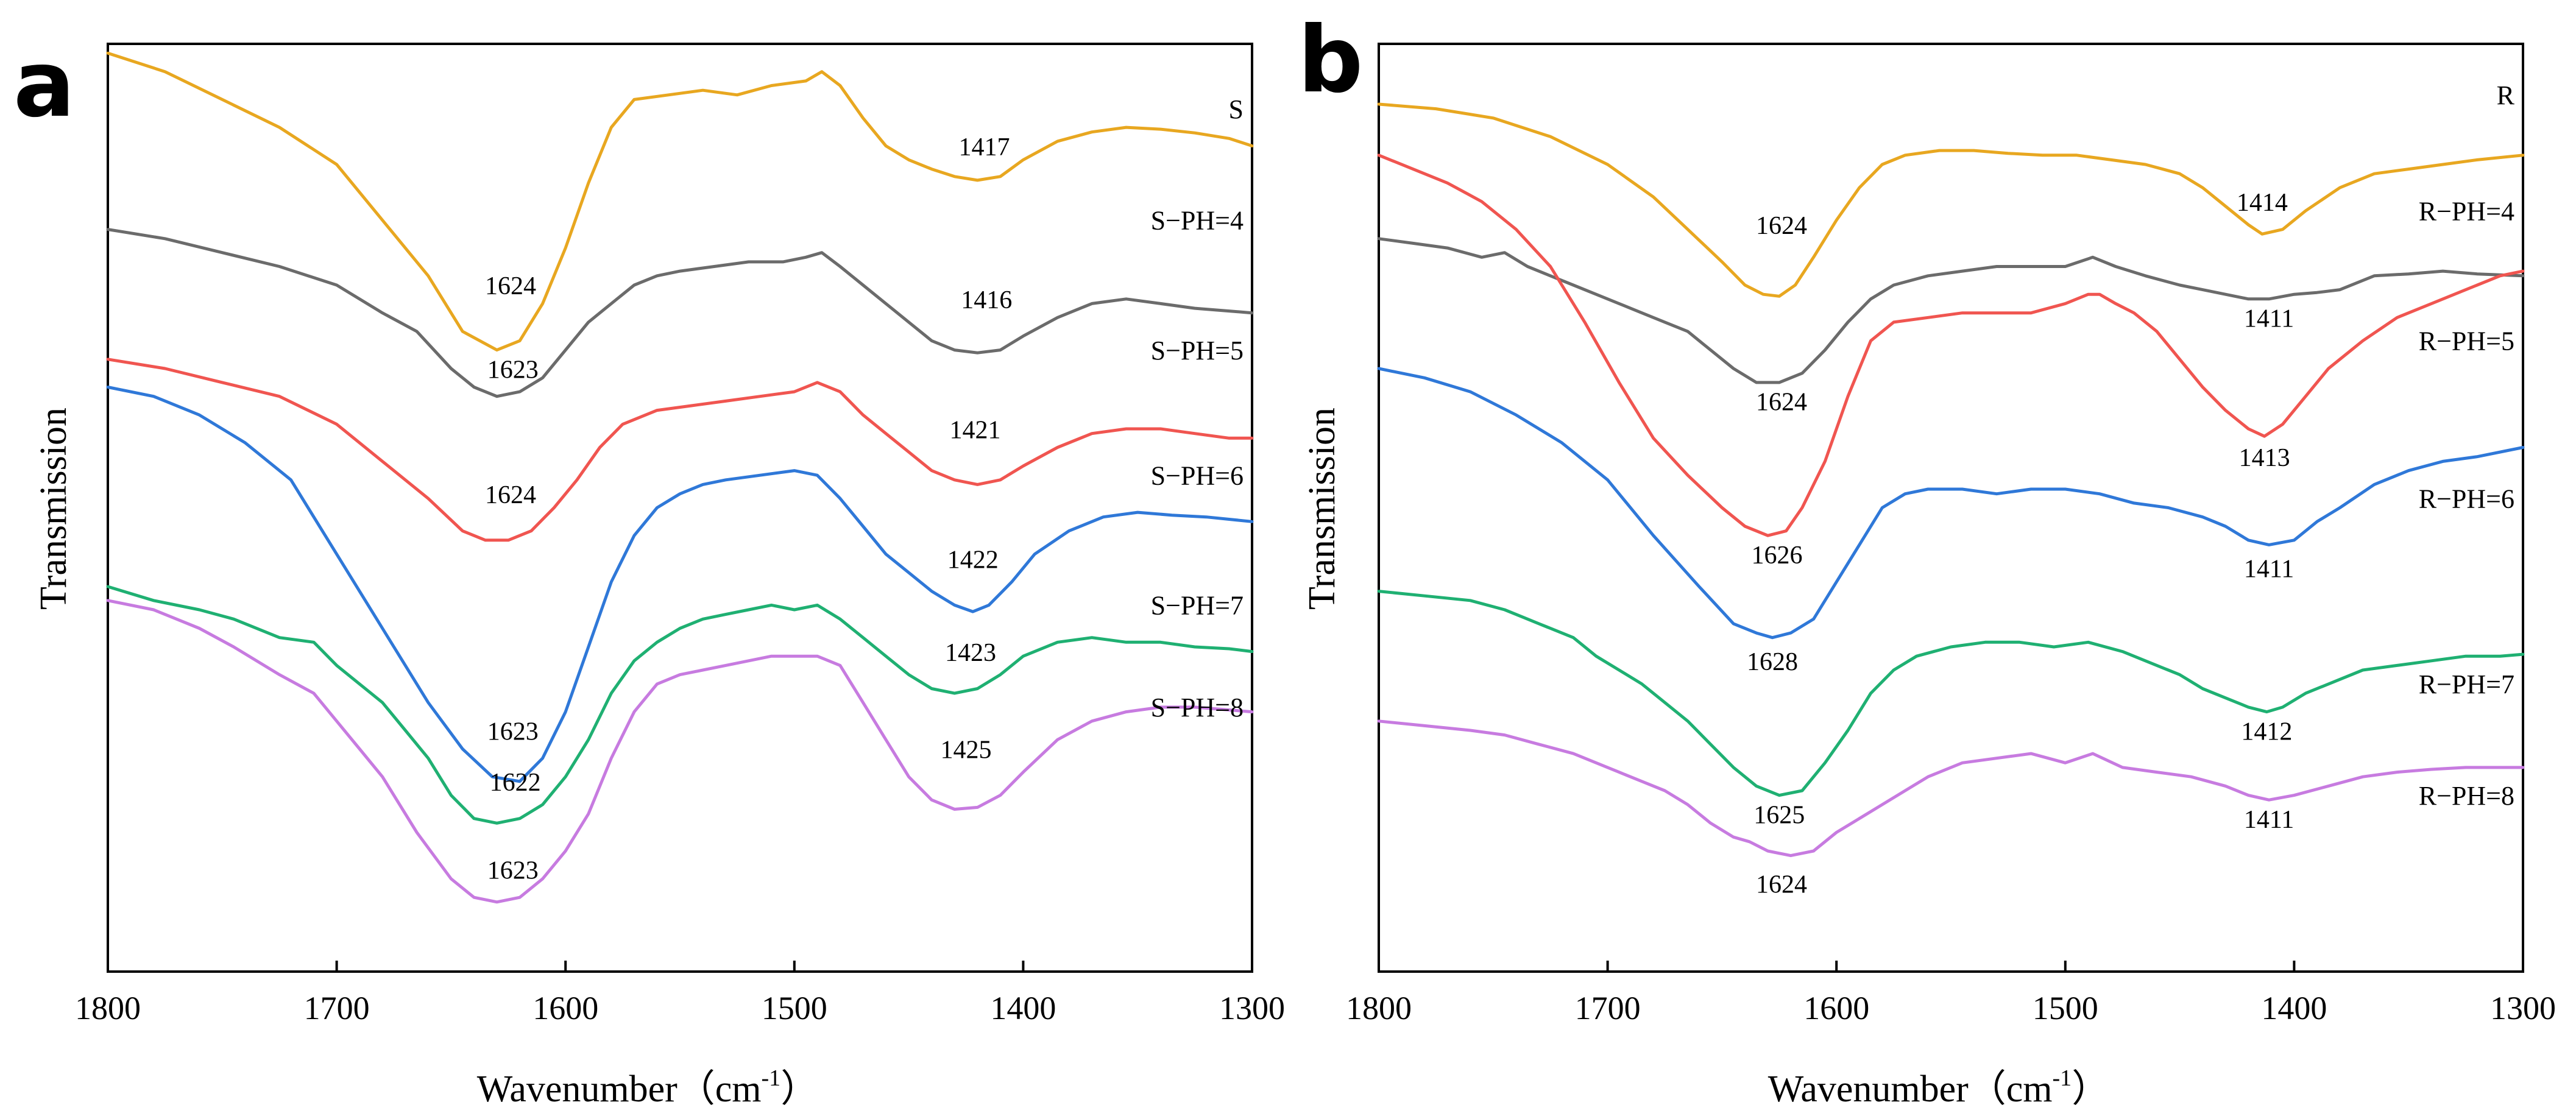  Describe the element at coordinates (799, 1089) in the screenshot. I see `panel-a-x-axis-label-close: ）` at that location.